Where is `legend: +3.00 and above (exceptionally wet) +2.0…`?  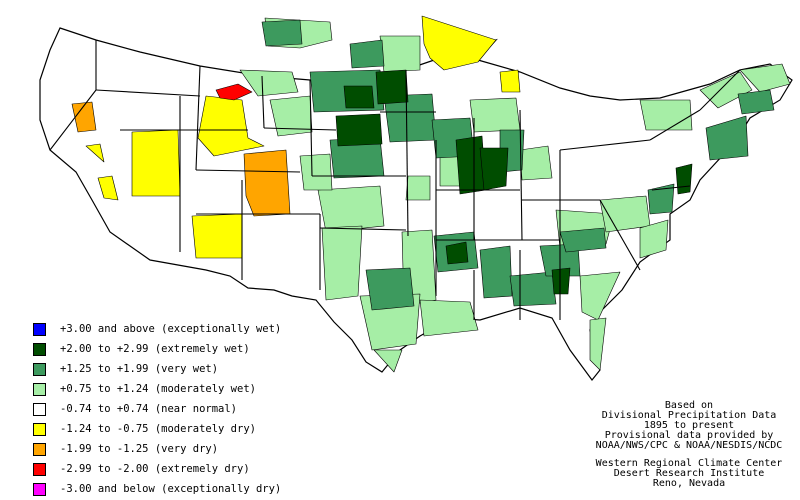 legend: +3.00 and above (exceptionally wet) +2.0… is located at coordinates (183, 409).